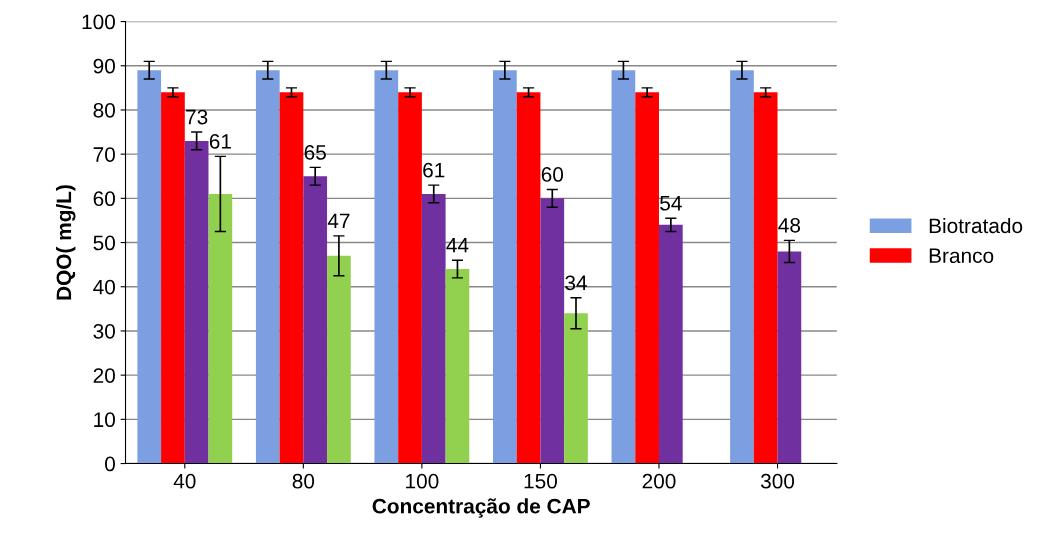  Describe the element at coordinates (303, 481) in the screenshot. I see `x-tick-label: 80` at that location.